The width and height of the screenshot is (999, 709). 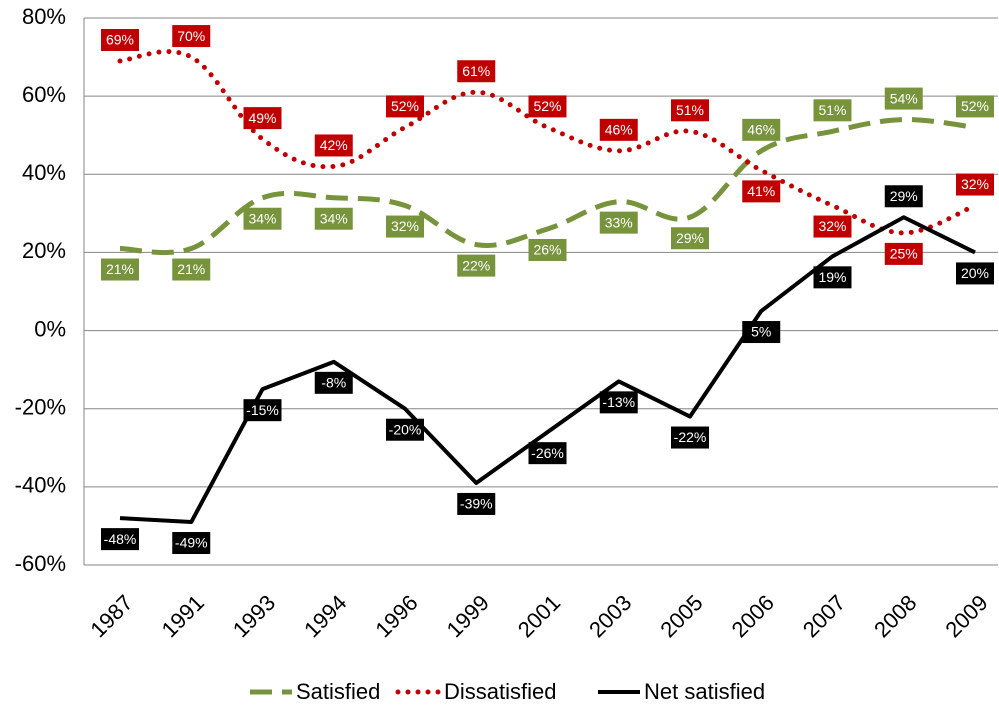 I want to click on data-label-text: 34%, so click(x=334, y=218).